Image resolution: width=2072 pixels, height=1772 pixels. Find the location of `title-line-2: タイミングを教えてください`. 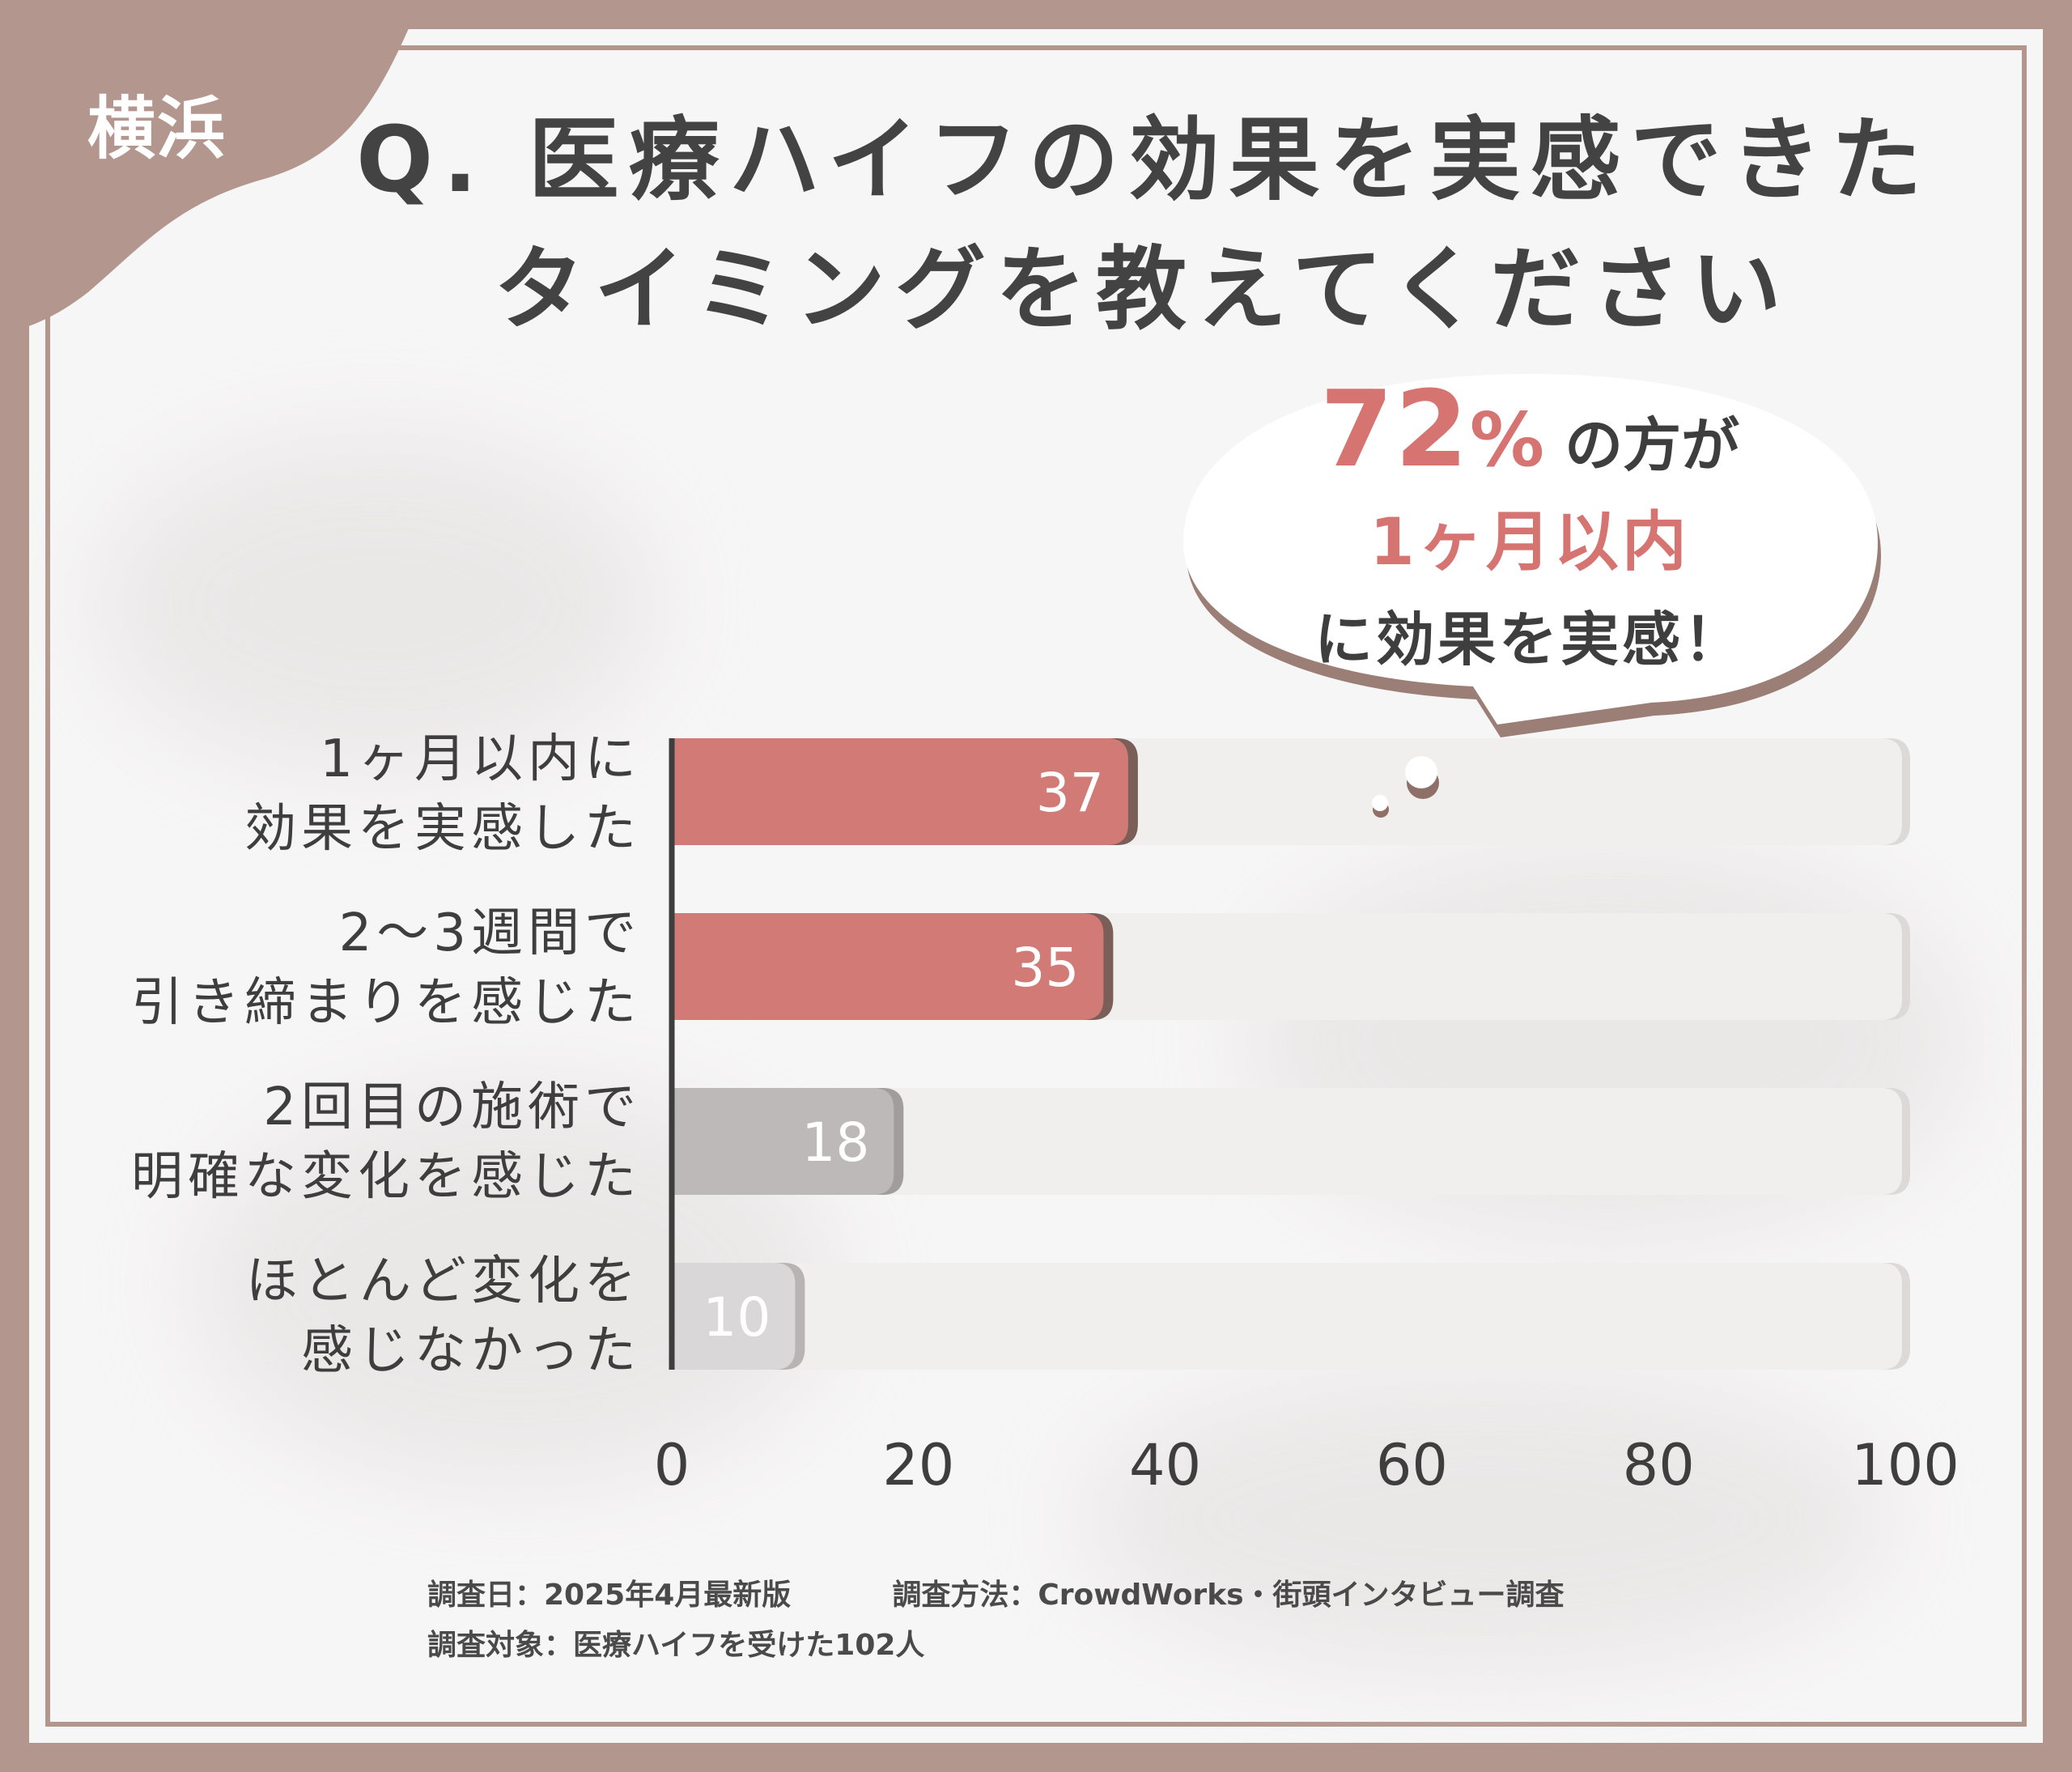

title-line-2: タイミングを教えてください is located at coordinates (1143, 289).